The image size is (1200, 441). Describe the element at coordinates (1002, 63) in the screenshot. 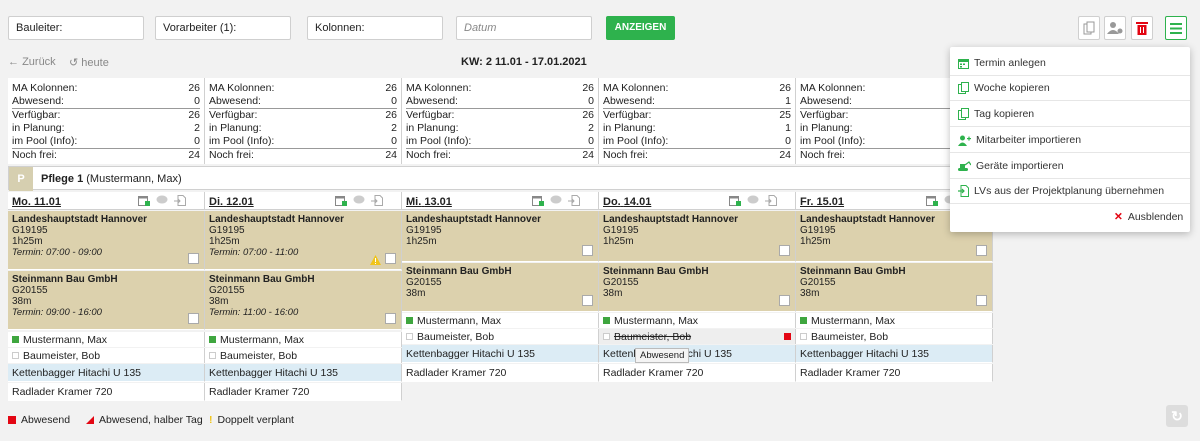

I see `menu-termin-anlegen: Termin anlegen` at that location.